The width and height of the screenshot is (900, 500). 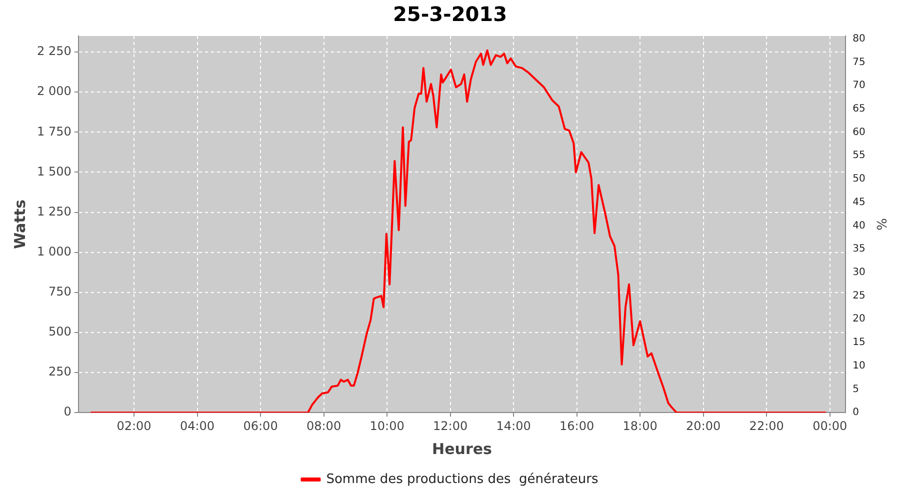 What do you see at coordinates (859, 179) in the screenshot?
I see `y2-tick-label: 50` at bounding box center [859, 179].